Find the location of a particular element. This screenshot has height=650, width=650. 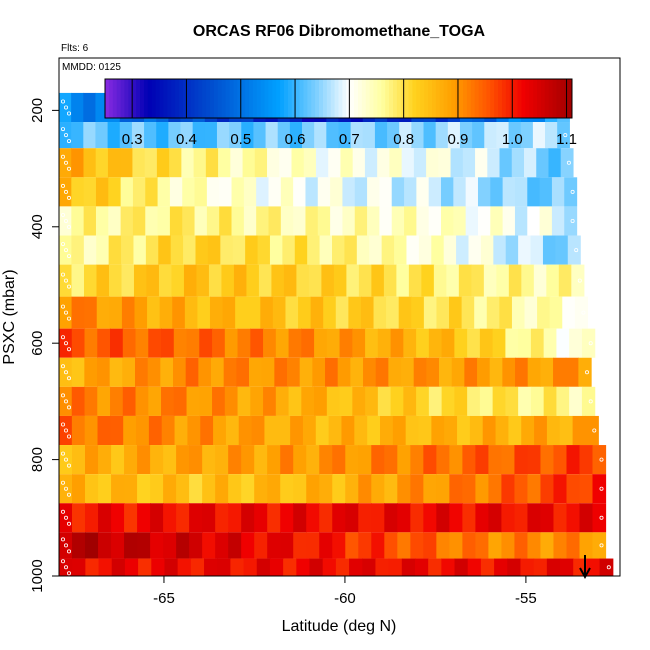

y-tick-label: 800 is located at coordinates (37, 459).